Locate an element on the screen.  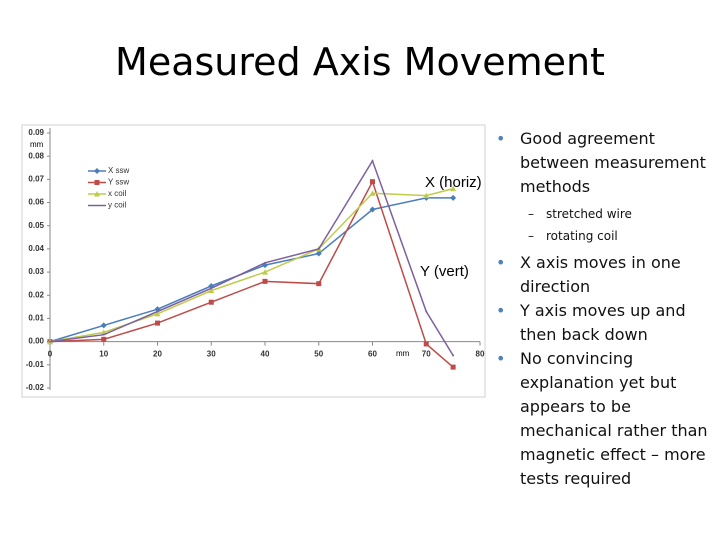
y-tick-label: 0.03 is located at coordinates (36, 271).